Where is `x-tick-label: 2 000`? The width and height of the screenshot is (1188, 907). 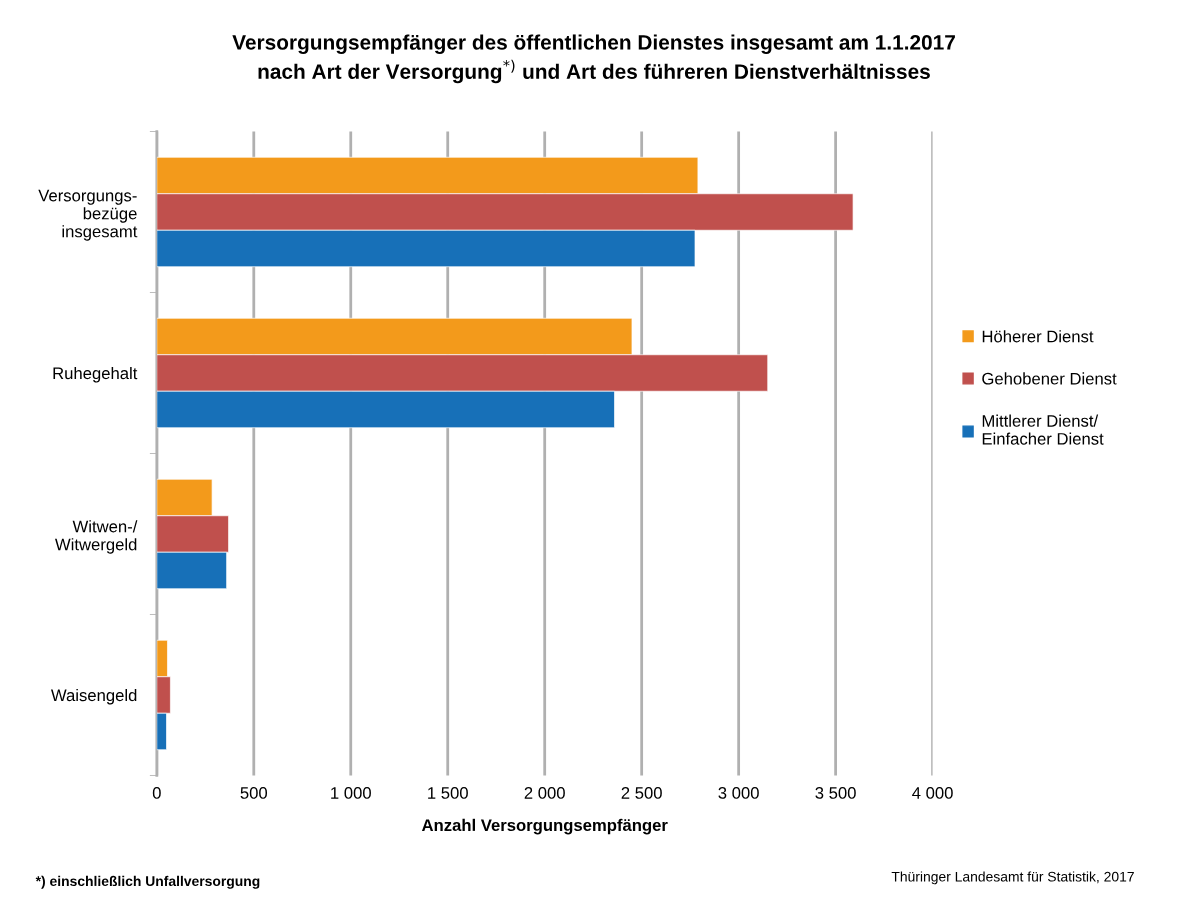 x-tick-label: 2 000 is located at coordinates (544, 793).